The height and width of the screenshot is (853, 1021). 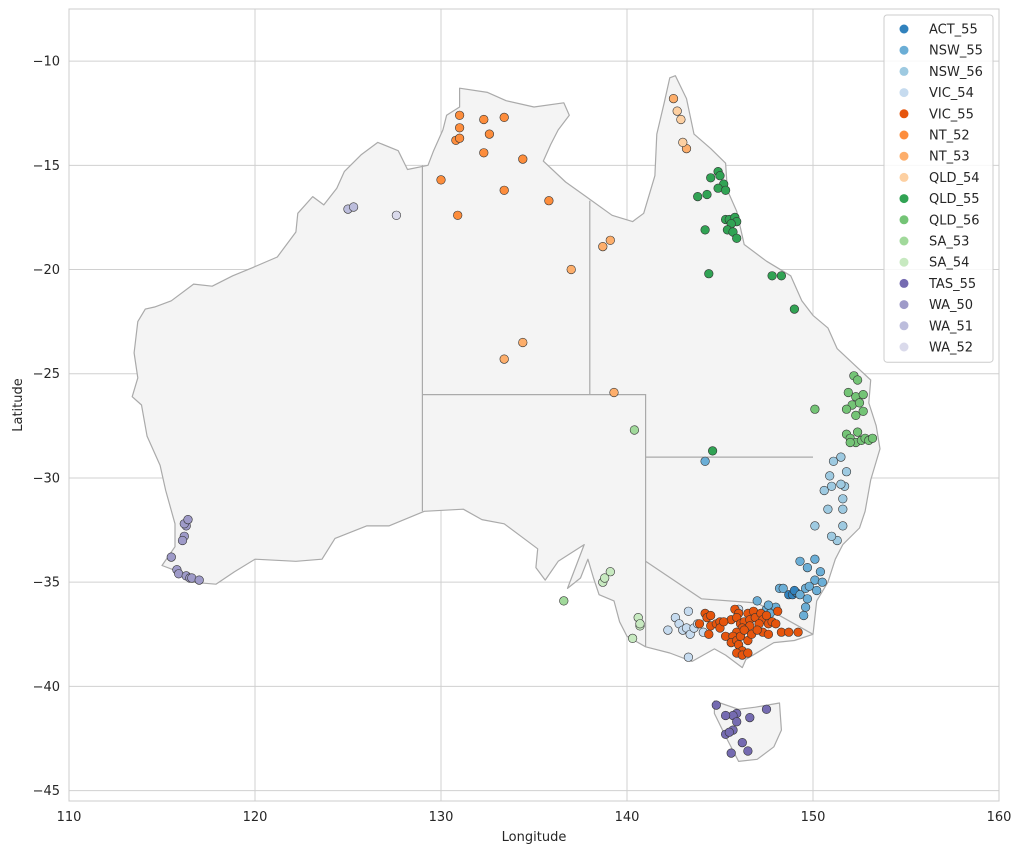 What do you see at coordinates (952, 284) in the screenshot?
I see `legend-label: TAS_55` at bounding box center [952, 284].